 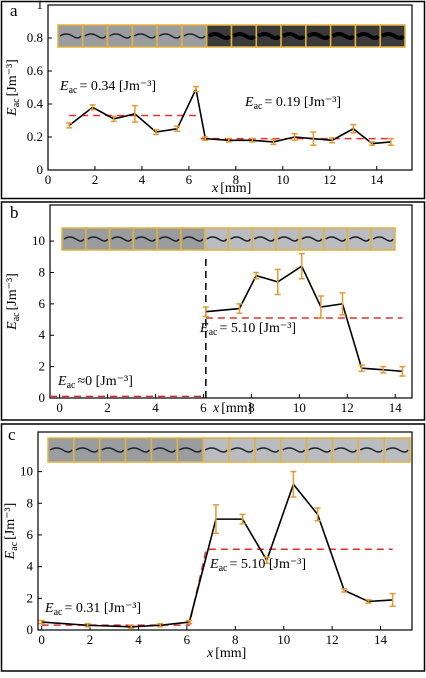 What do you see at coordinates (292, 103) in the screenshot?
I see `annotation: Eac = 0.19 [Jm⁻³]` at bounding box center [292, 103].